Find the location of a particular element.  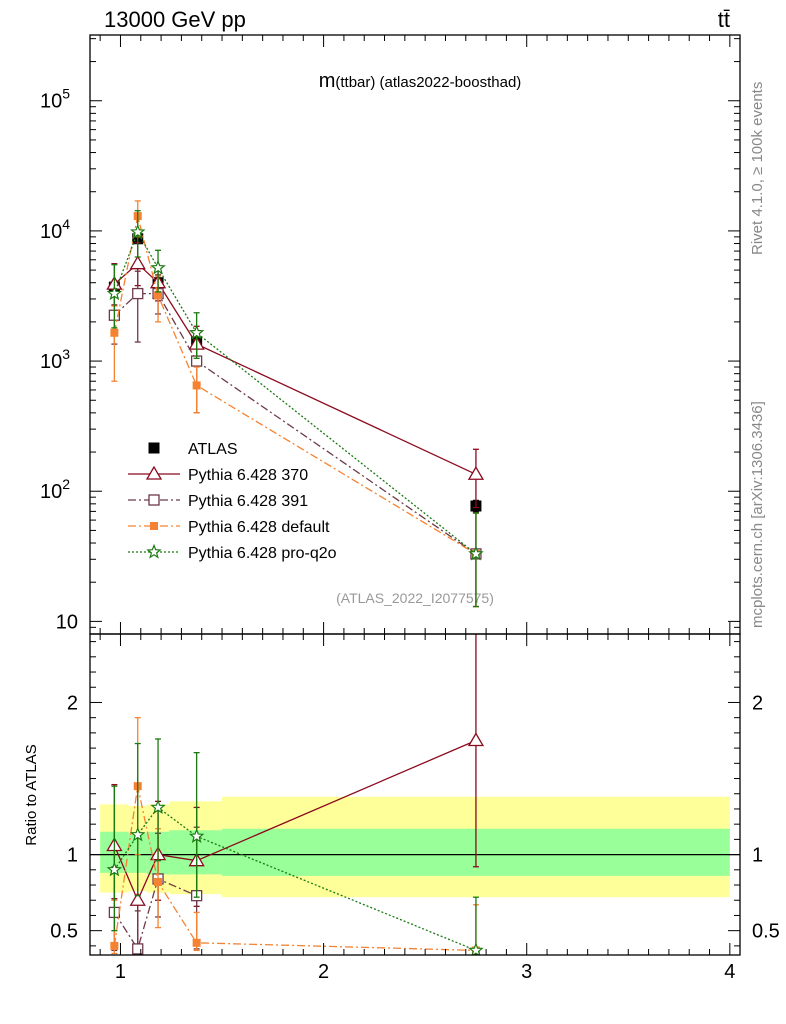

legend-label-p370: Pythia 6.428 370 is located at coordinates (248, 475).